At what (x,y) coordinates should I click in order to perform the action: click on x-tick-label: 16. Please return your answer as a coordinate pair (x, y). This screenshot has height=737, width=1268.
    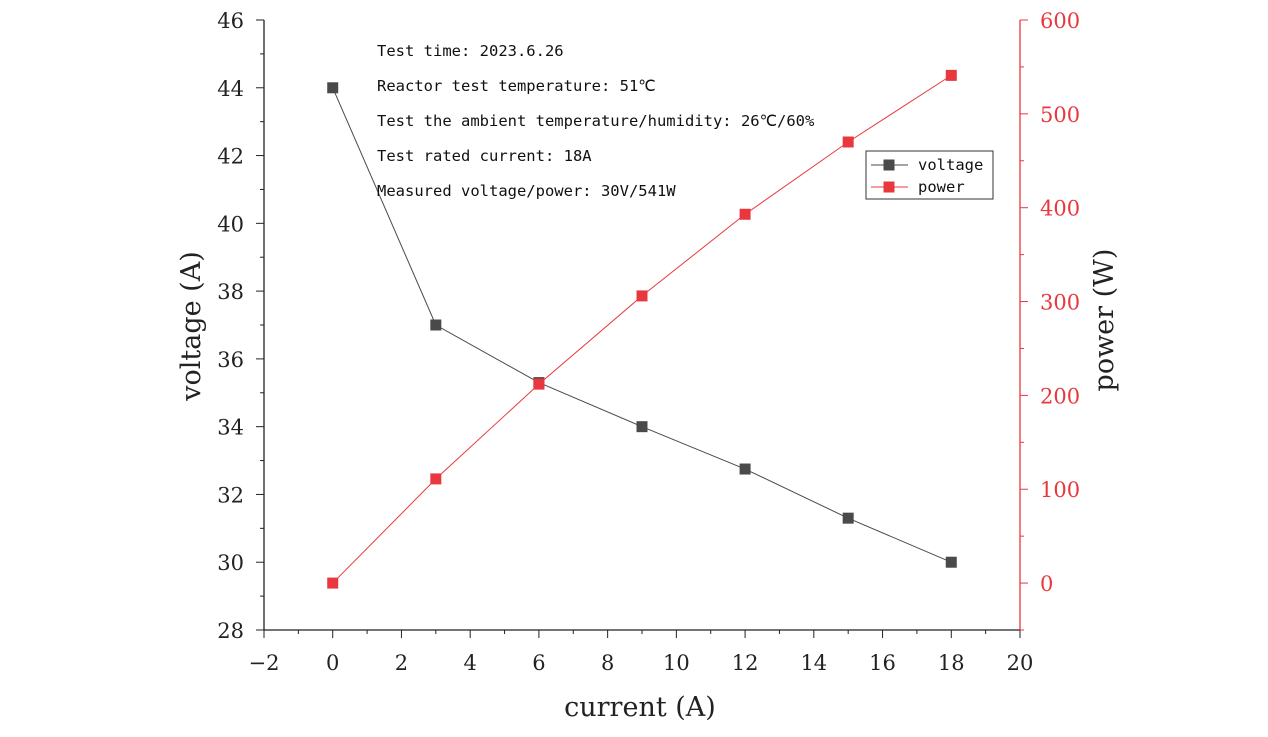
    Looking at the image, I should click on (882, 663).